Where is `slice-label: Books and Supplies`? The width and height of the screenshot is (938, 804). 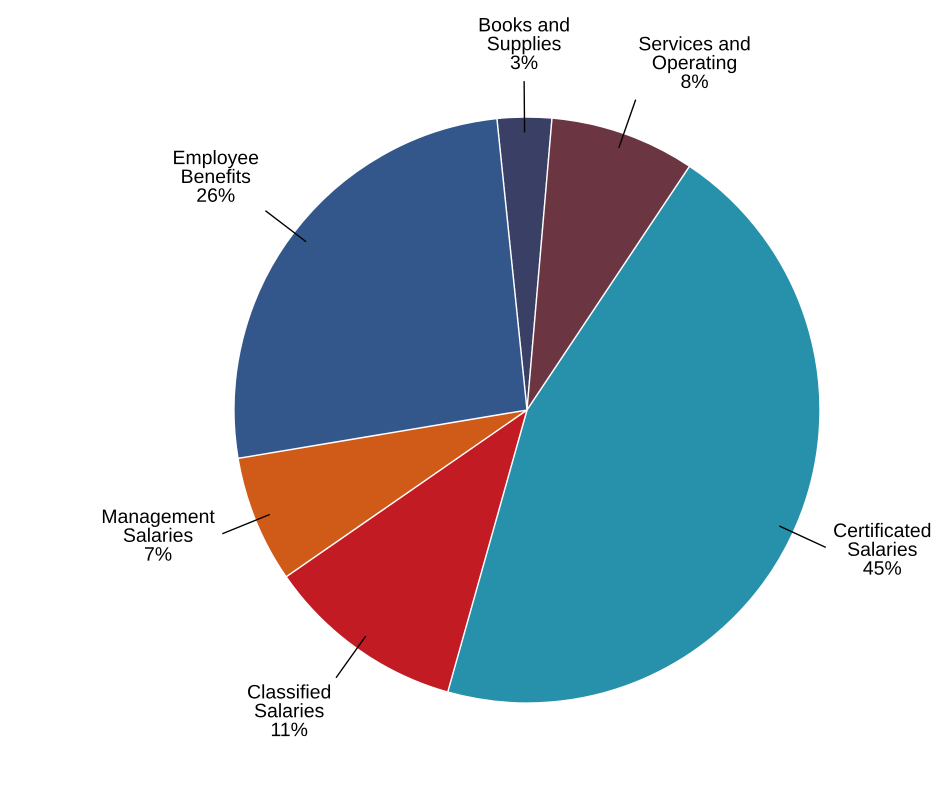
slice-label: Books and Supplies is located at coordinates (524, 35).